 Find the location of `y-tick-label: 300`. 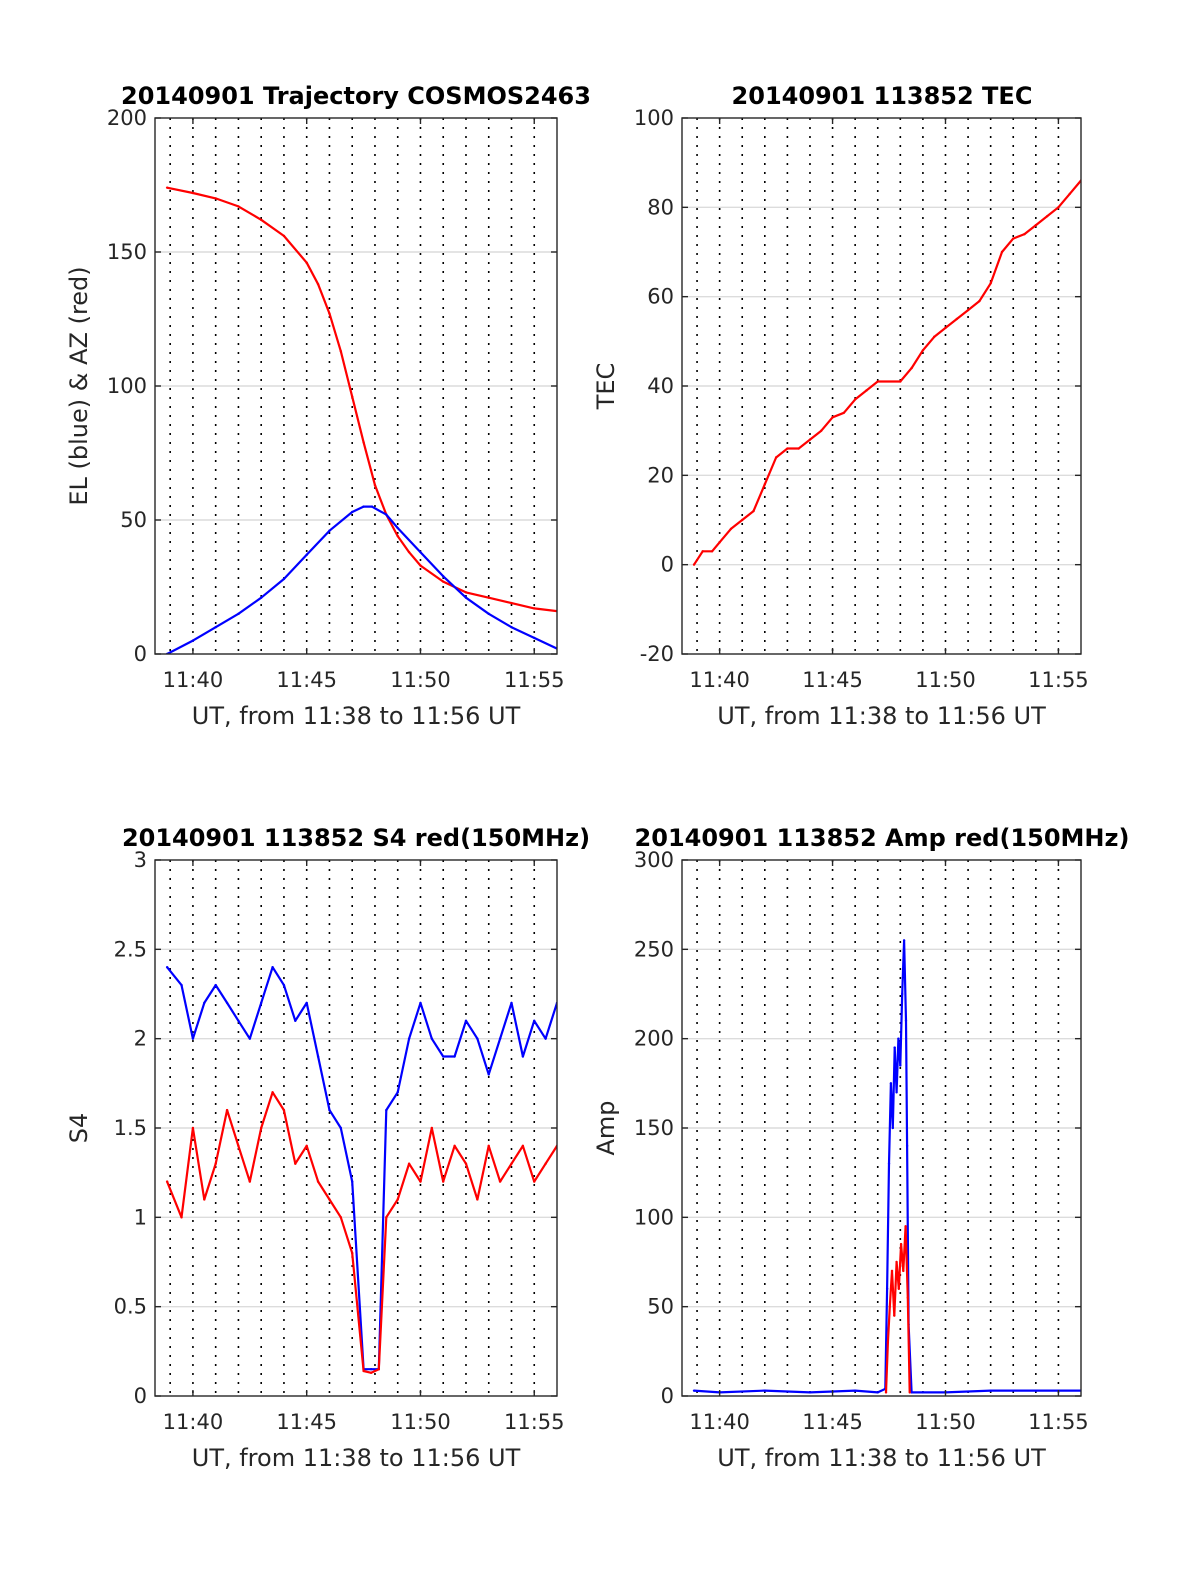

y-tick-label: 300 is located at coordinates (654, 860).